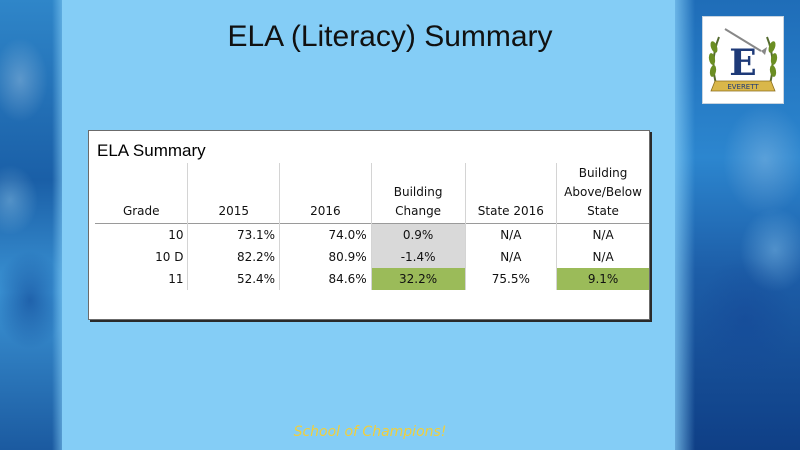  What do you see at coordinates (510, 193) in the screenshot?
I see `header-state-2016: State 2016` at bounding box center [510, 193].